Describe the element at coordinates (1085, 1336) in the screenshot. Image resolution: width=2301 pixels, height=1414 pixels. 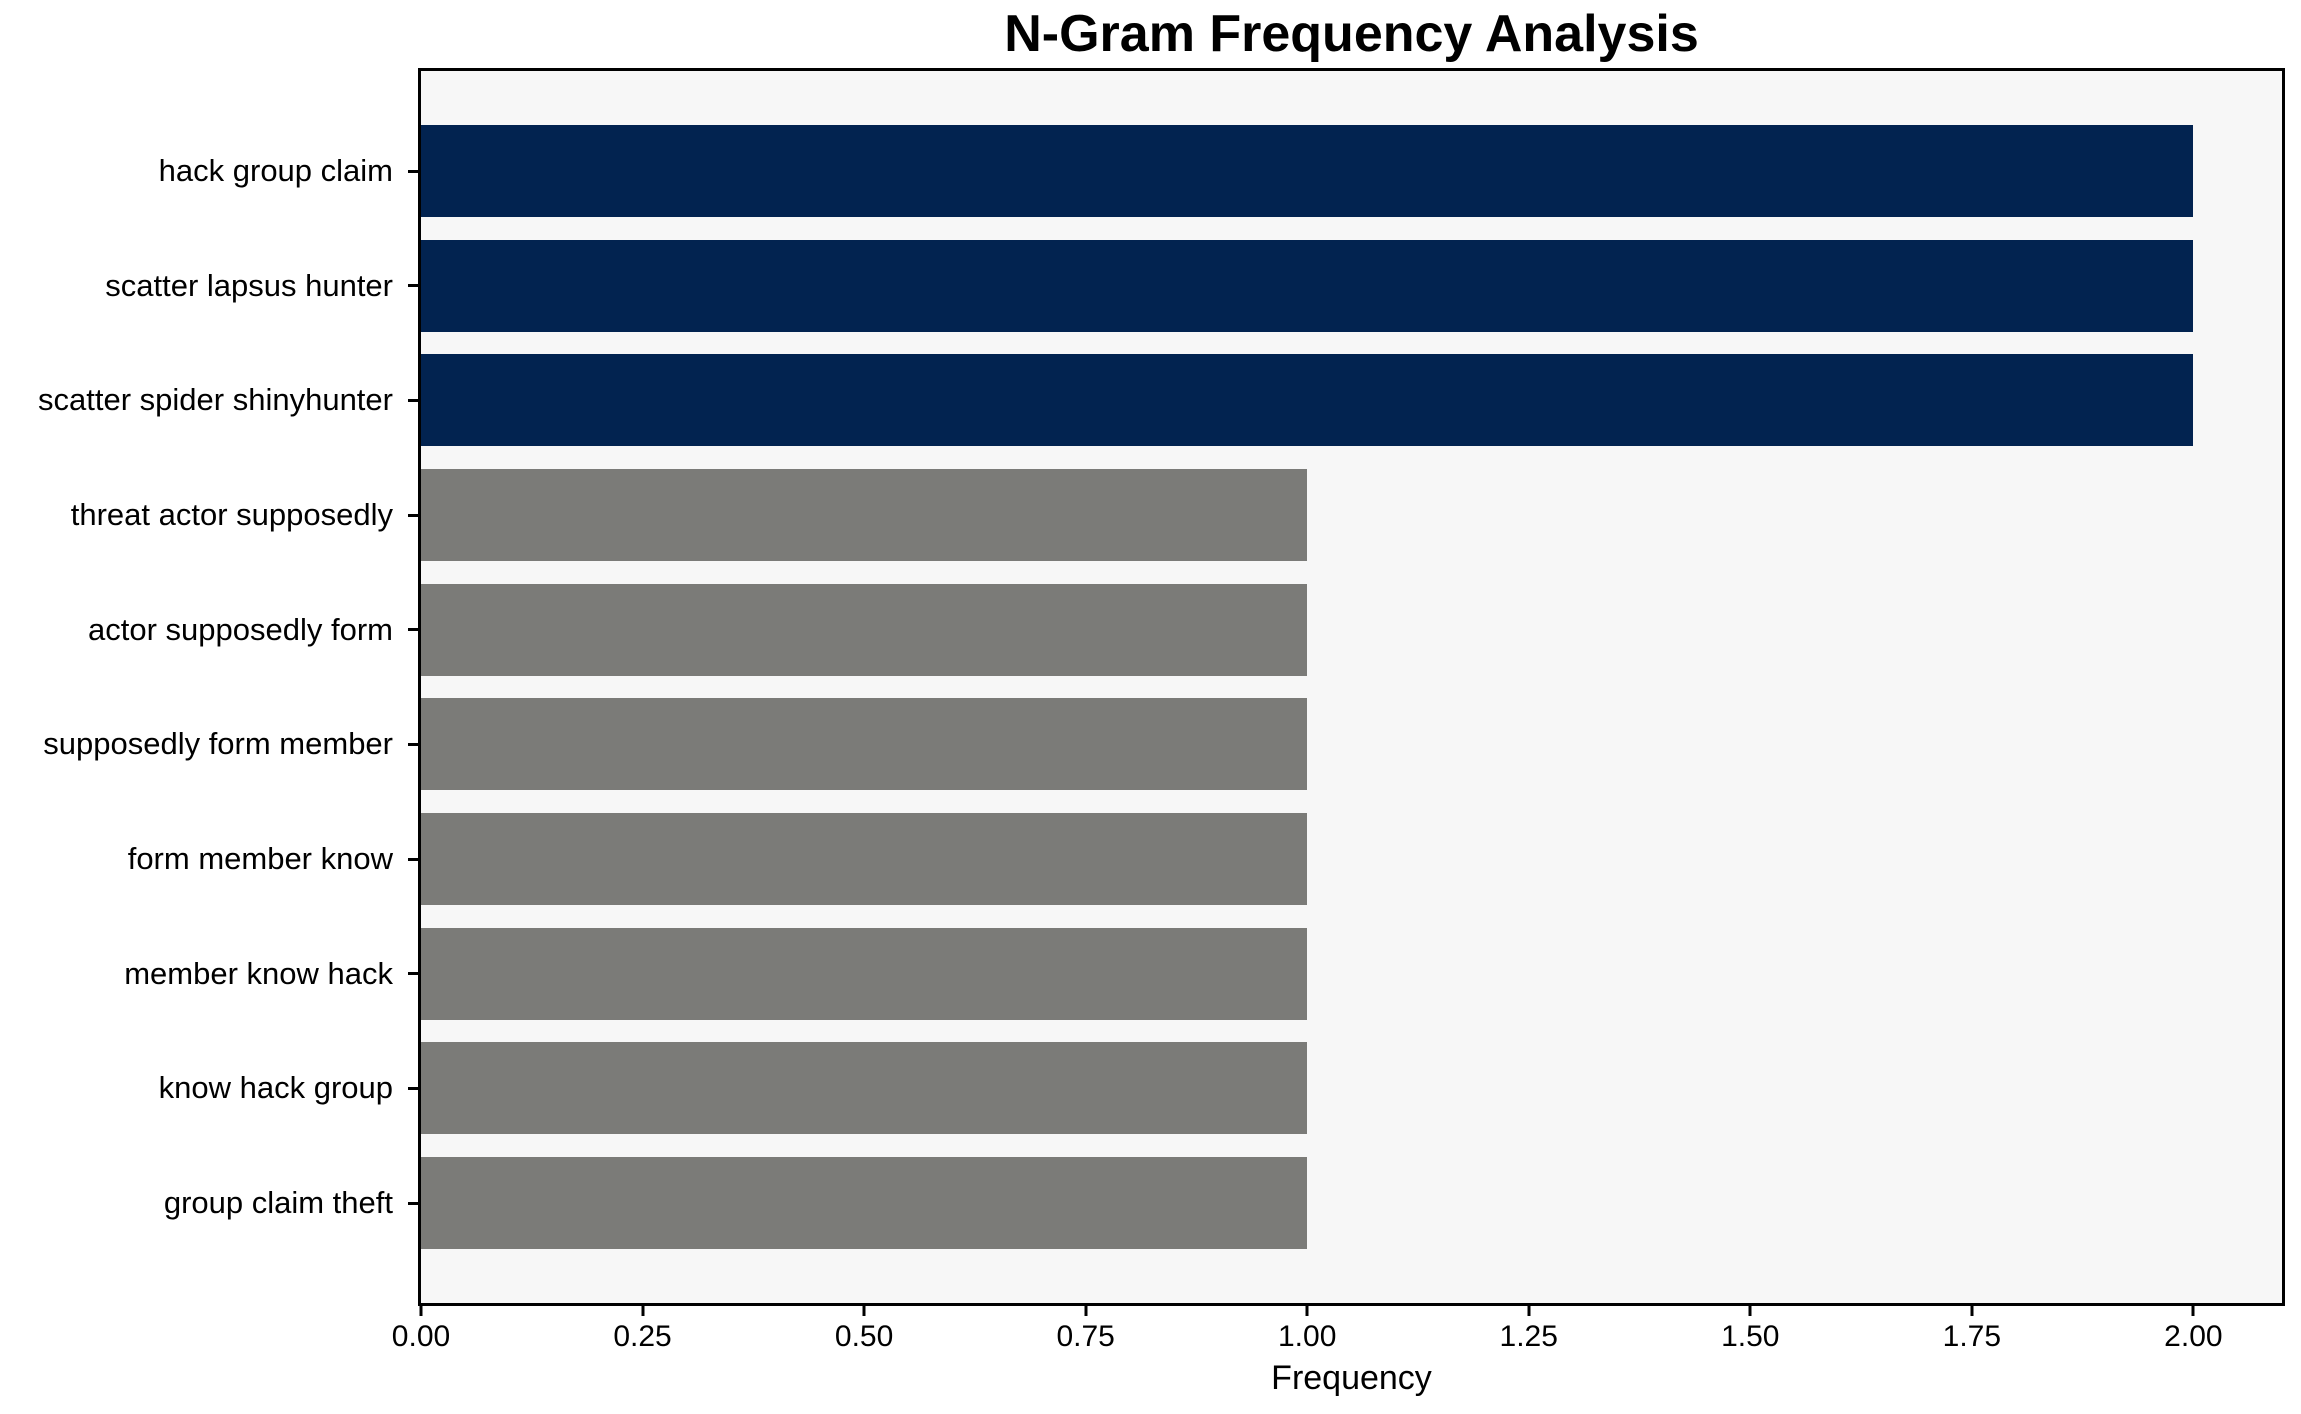
I see `x-tick-label: 0.75` at that location.